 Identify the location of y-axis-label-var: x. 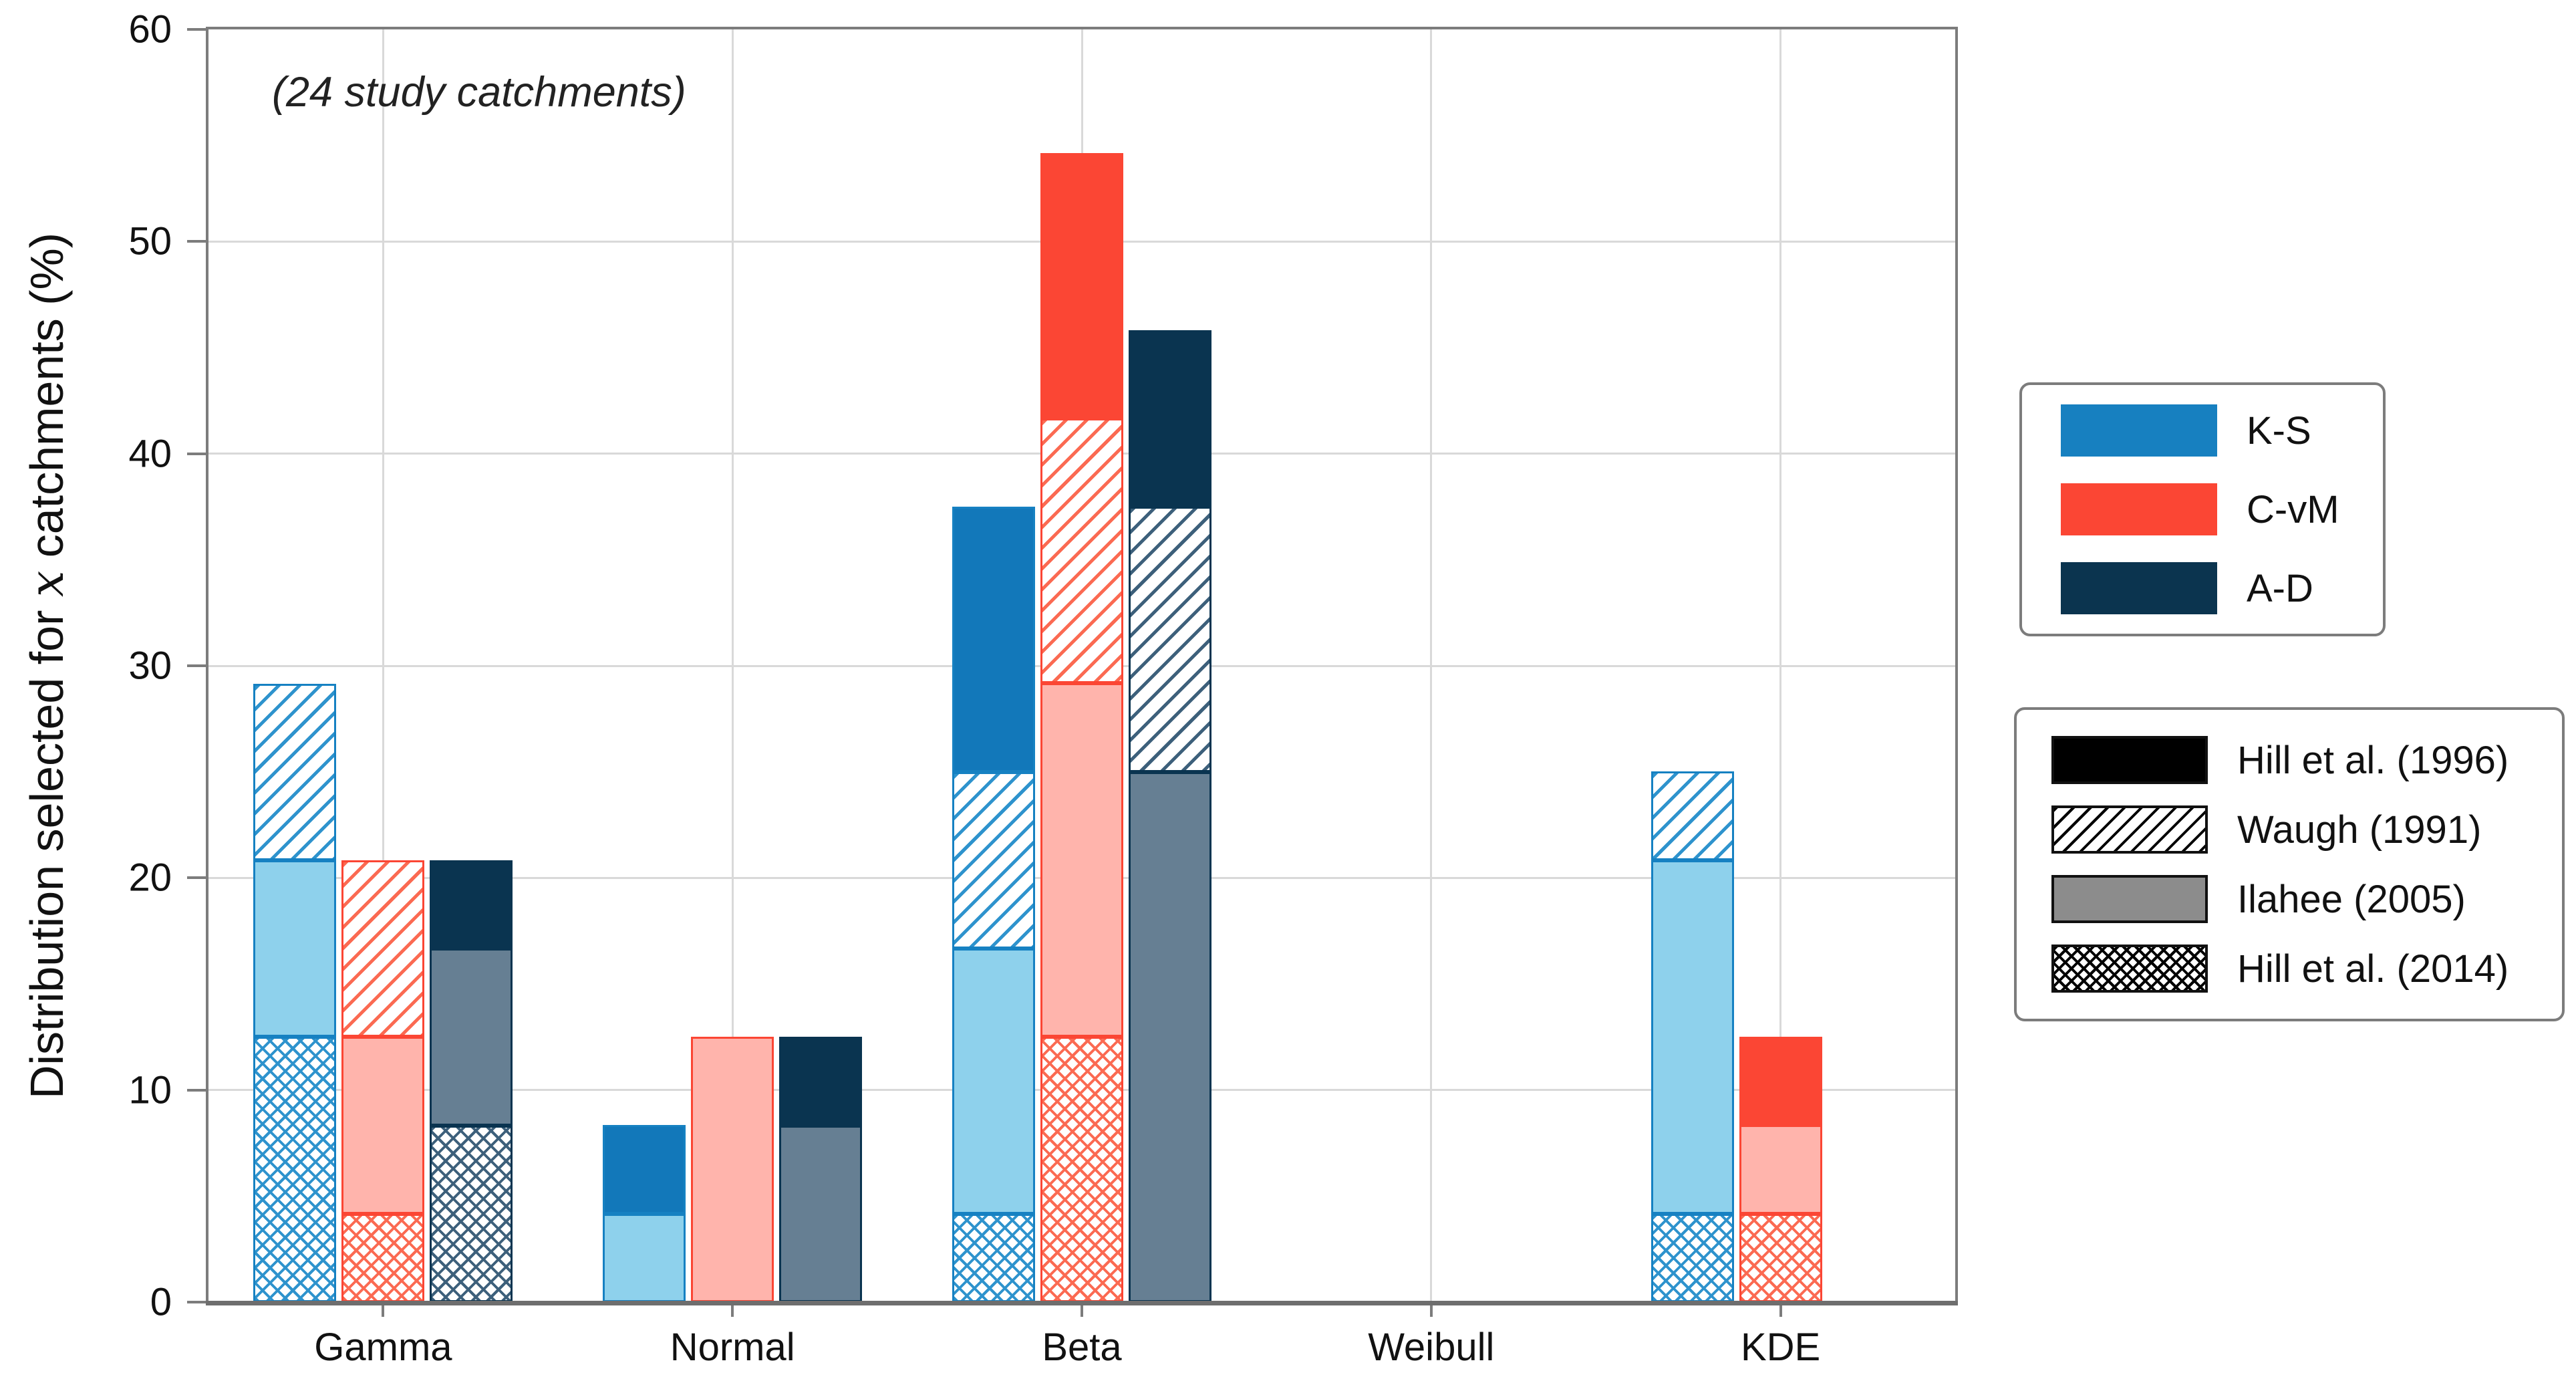
(46, 584).